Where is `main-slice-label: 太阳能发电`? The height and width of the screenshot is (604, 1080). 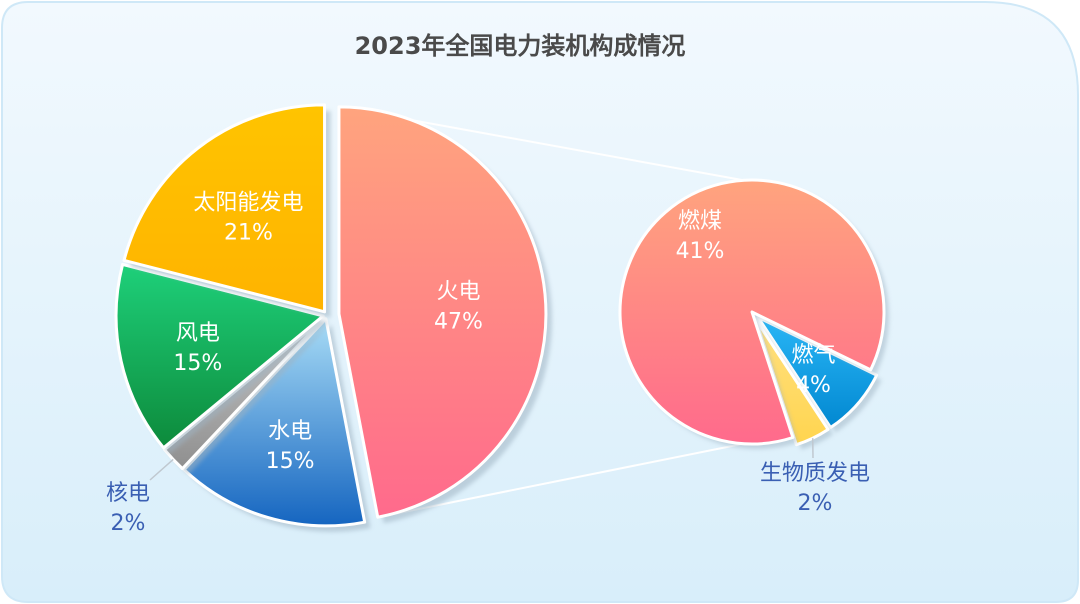
main-slice-label: 太阳能发电 is located at coordinates (248, 203).